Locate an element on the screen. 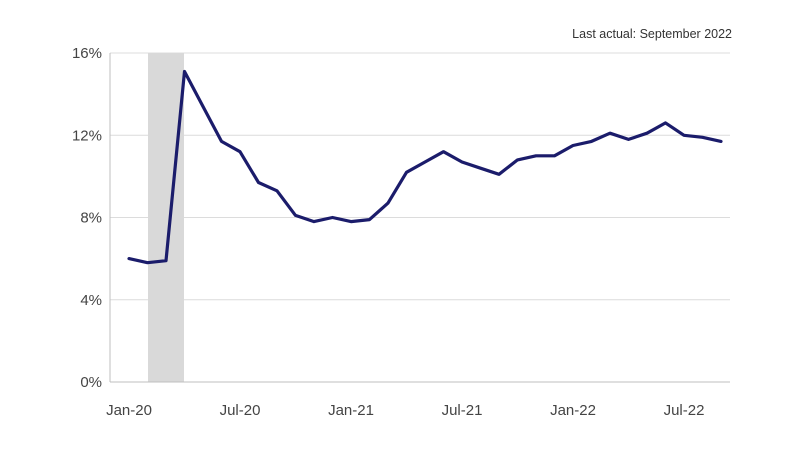 The image size is (800, 450). recession-shading is located at coordinates (166, 217).